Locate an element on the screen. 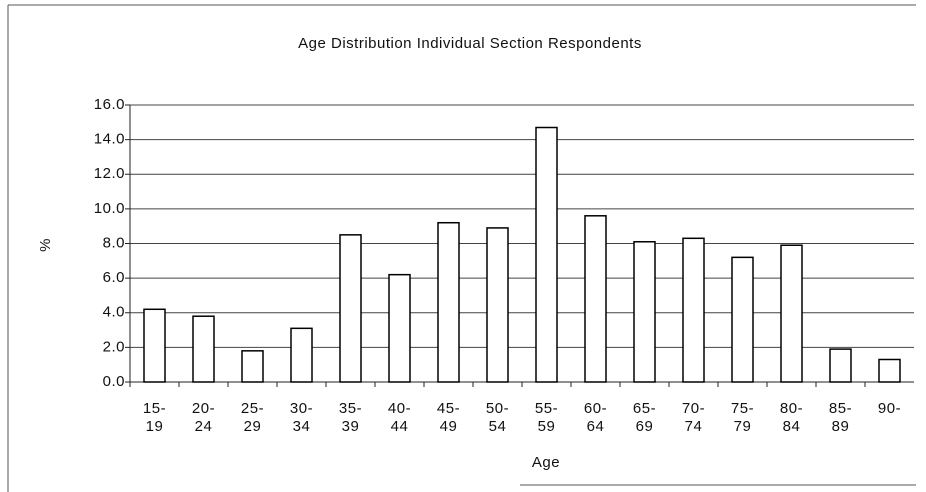 This screenshot has width=926, height=492. x-tick-label: 20- 24 is located at coordinates (203, 417).